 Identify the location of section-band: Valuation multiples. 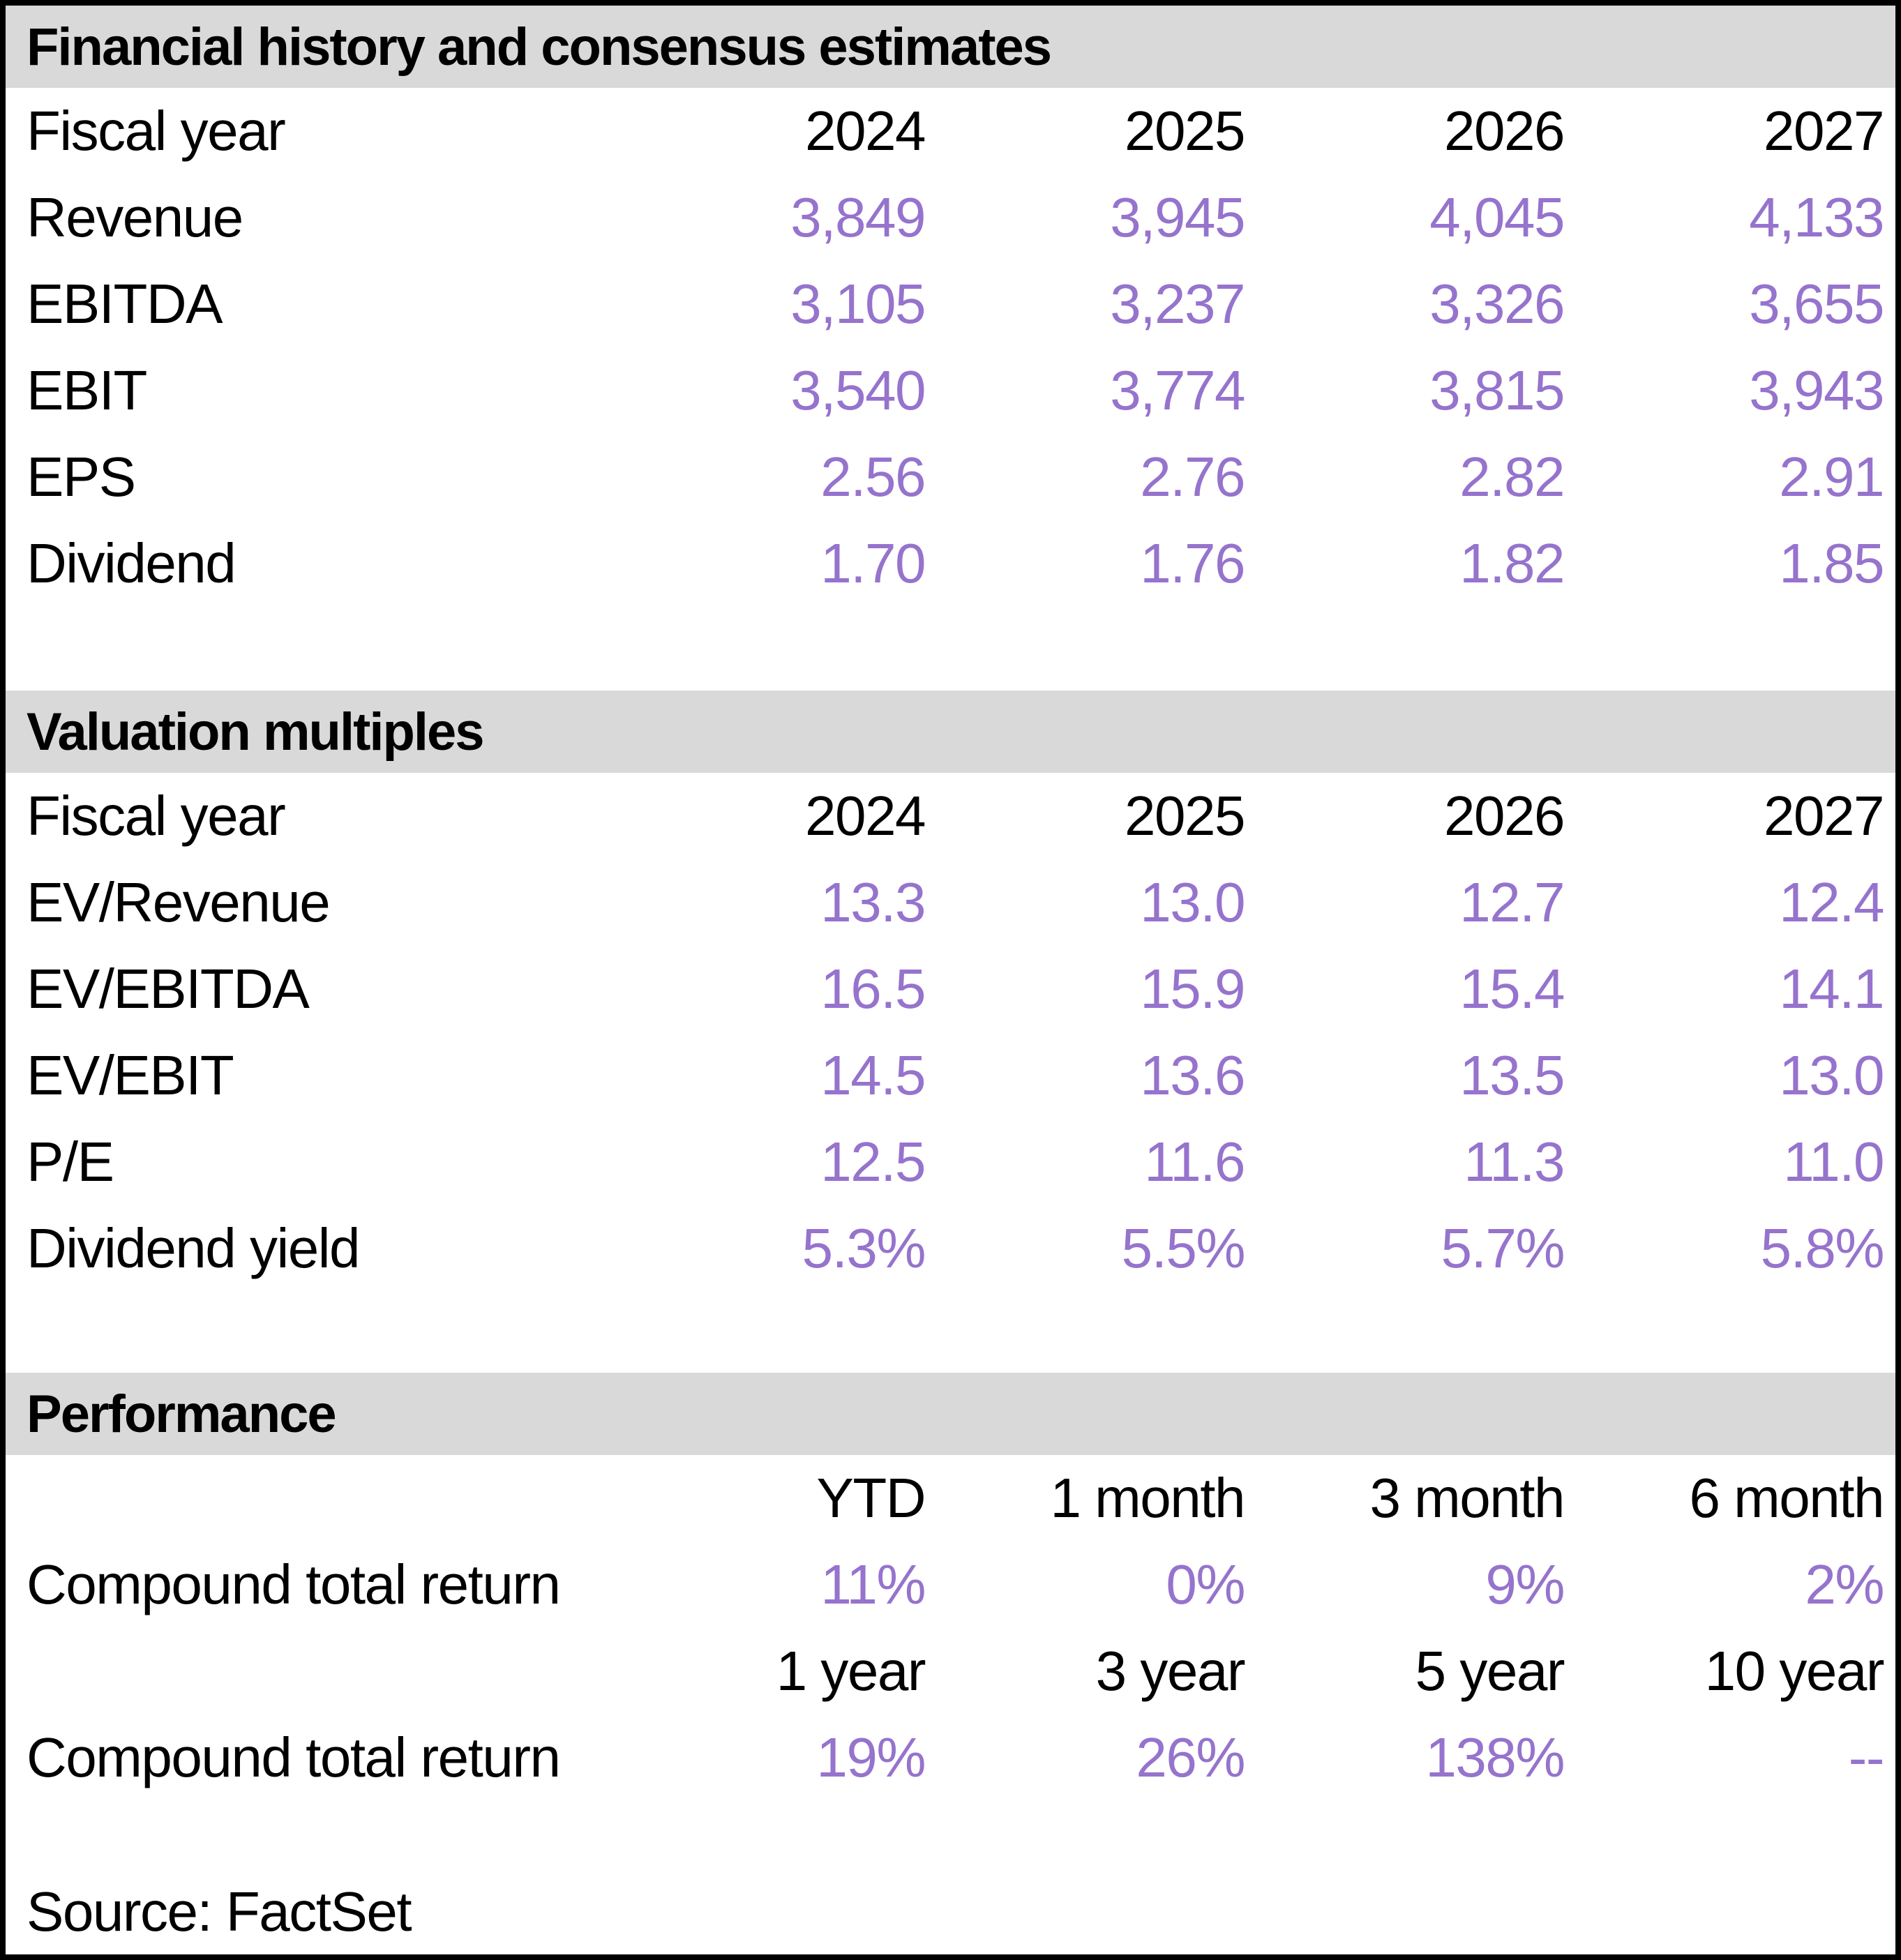
(950, 732).